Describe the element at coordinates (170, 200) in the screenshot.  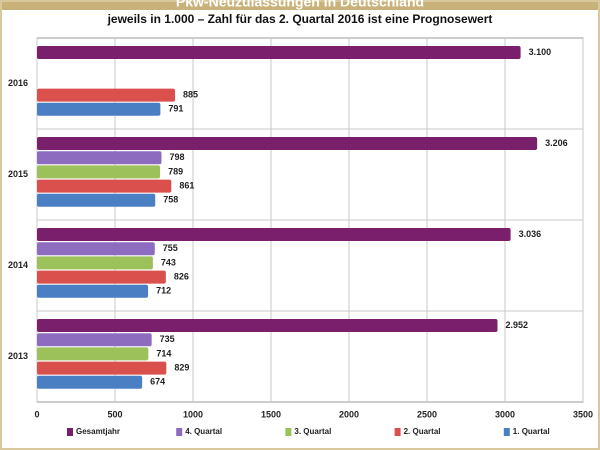
I see `data-label: 758` at that location.